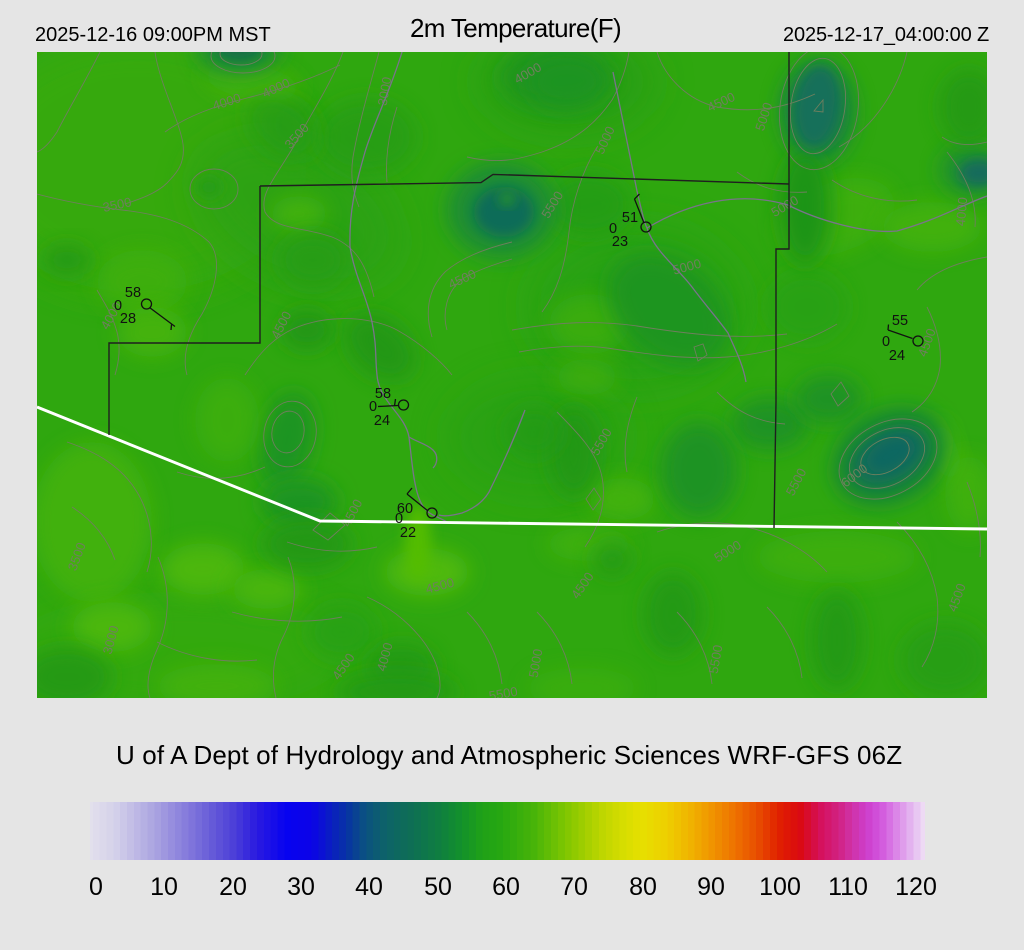 This screenshot has height=950, width=1024. Describe the element at coordinates (630, 218) in the screenshot. I see `svg-text: 51` at that location.